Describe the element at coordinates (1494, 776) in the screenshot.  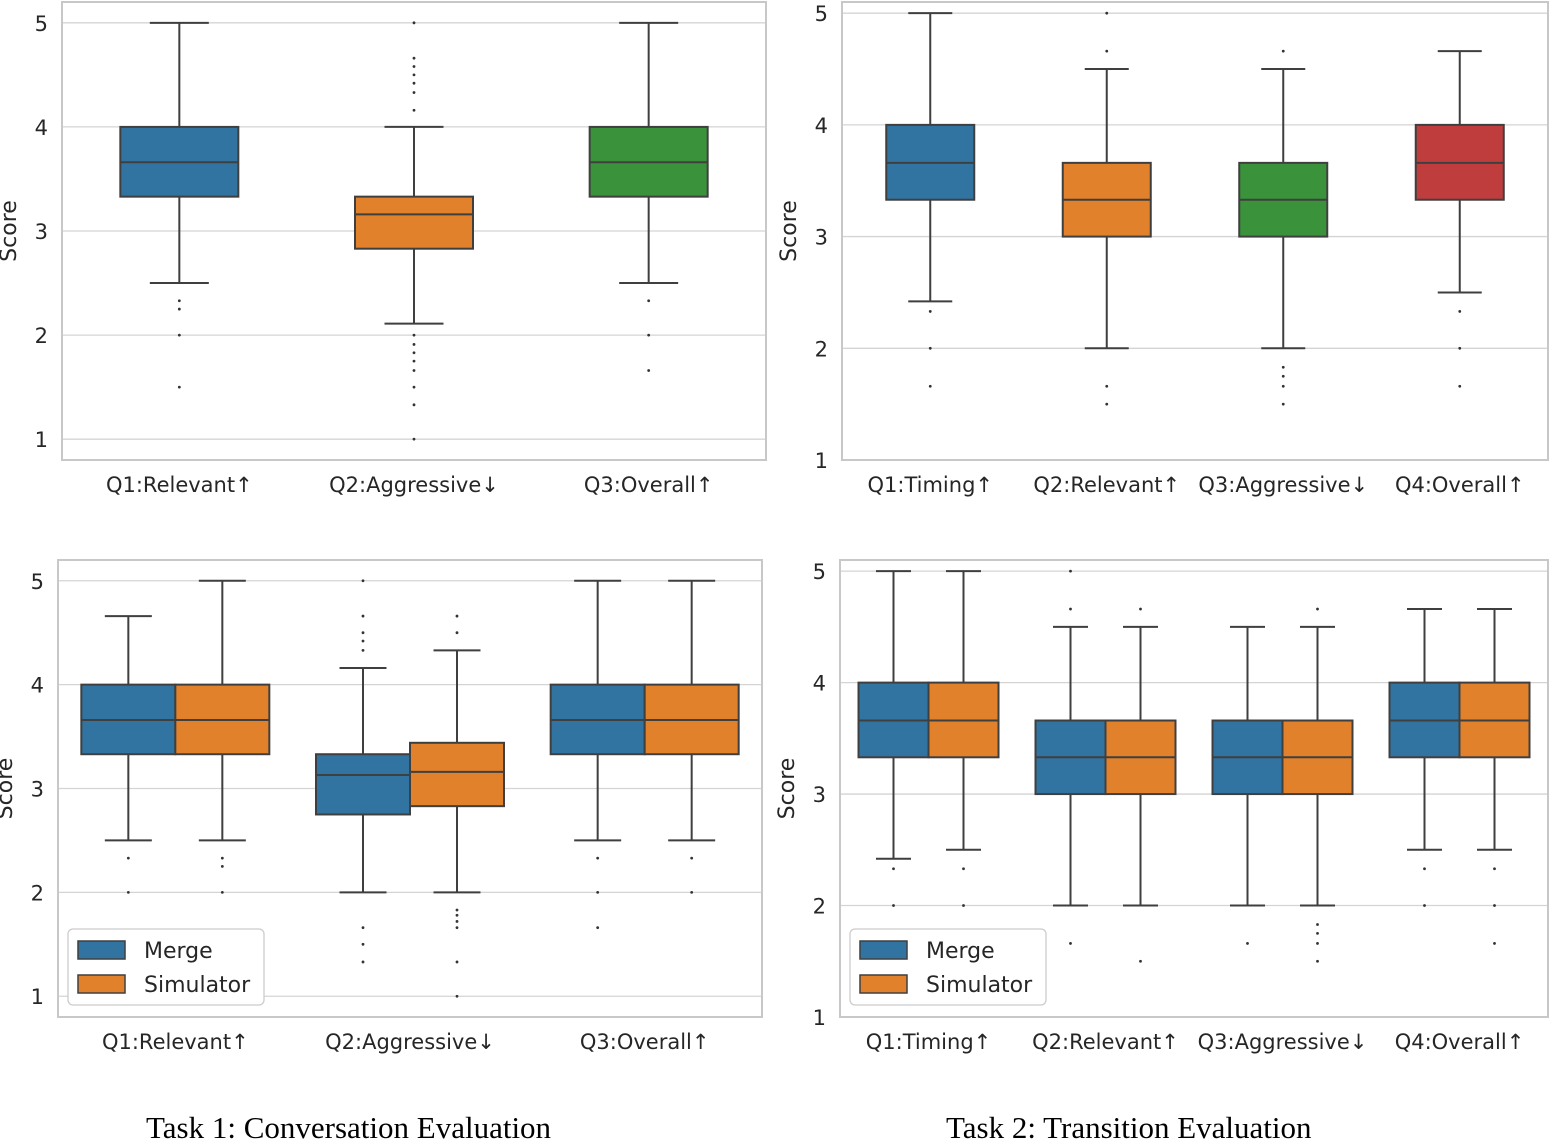
I see `box-simulator-q4` at that location.